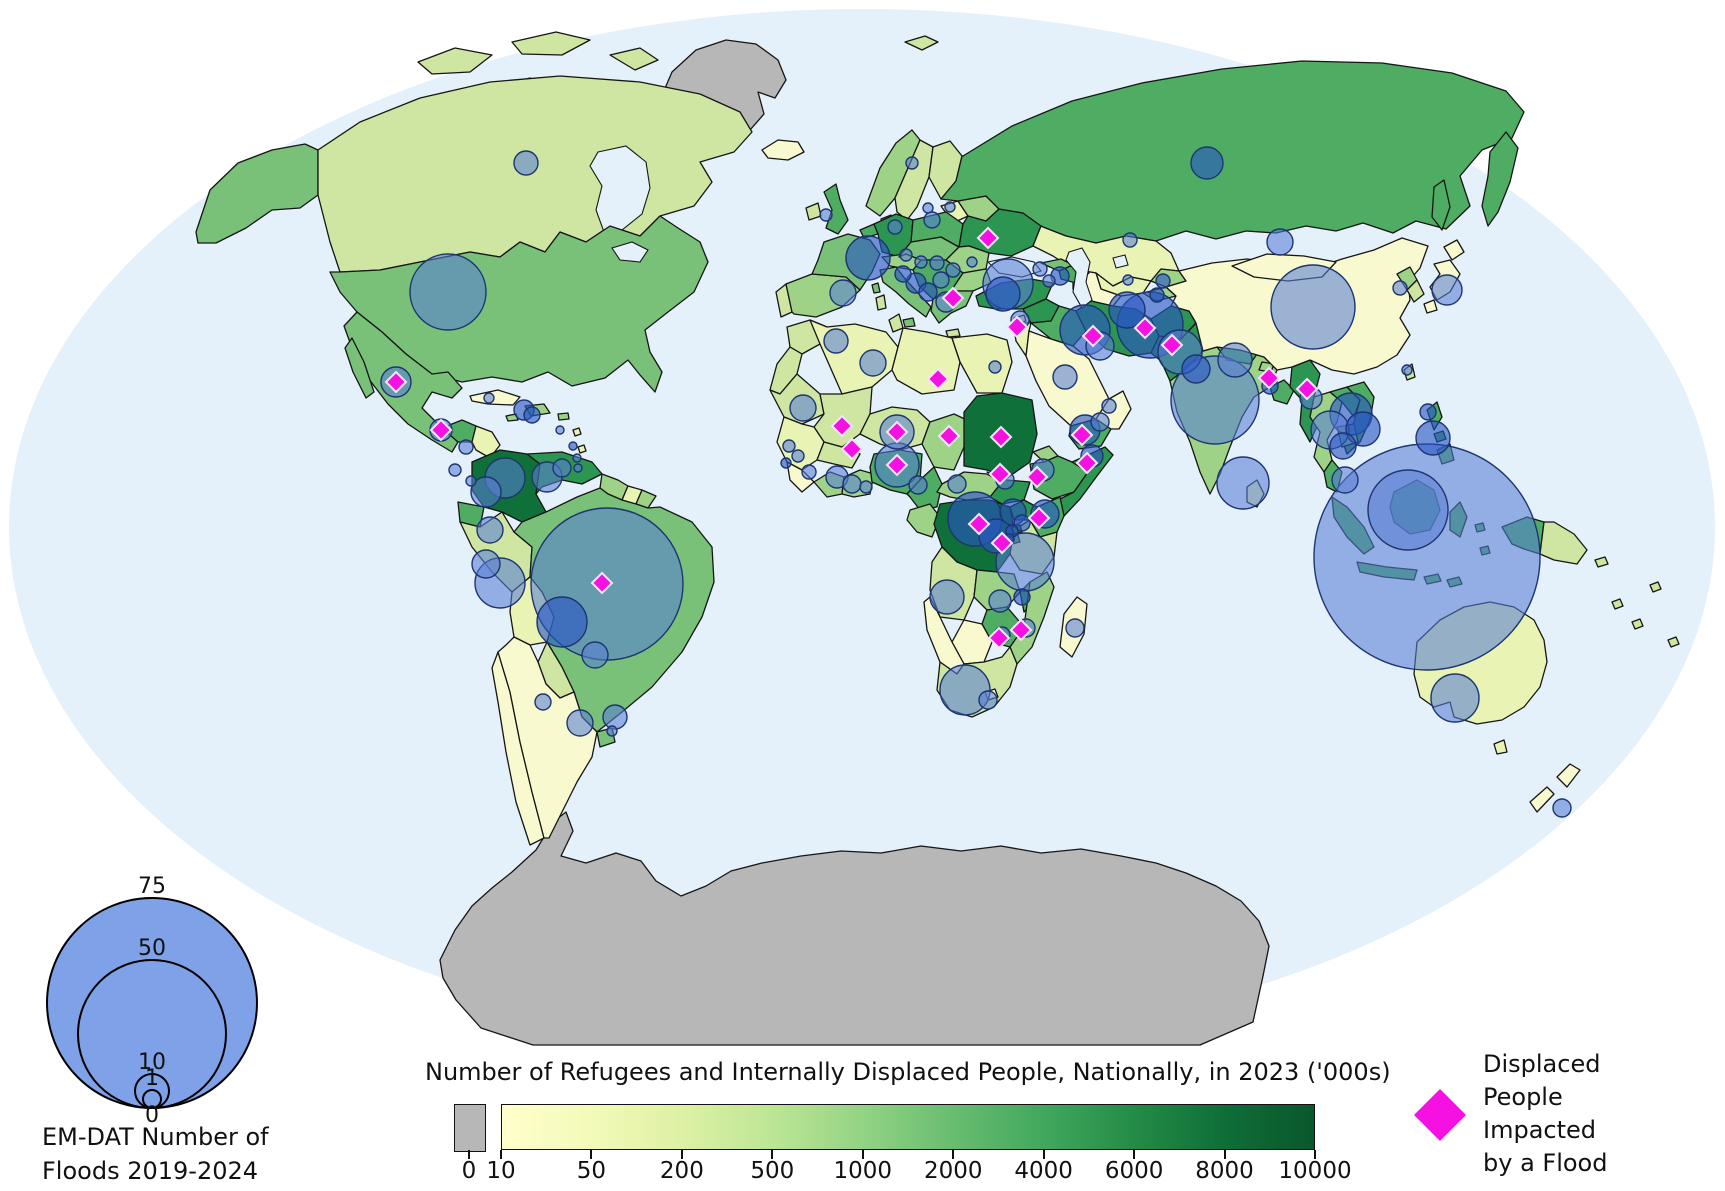 Image resolution: width=1725 pixels, height=1191 pixels. Describe the element at coordinates (1043, 1171) in the screenshot. I see `colorbar-tick-label: 4000` at that location.